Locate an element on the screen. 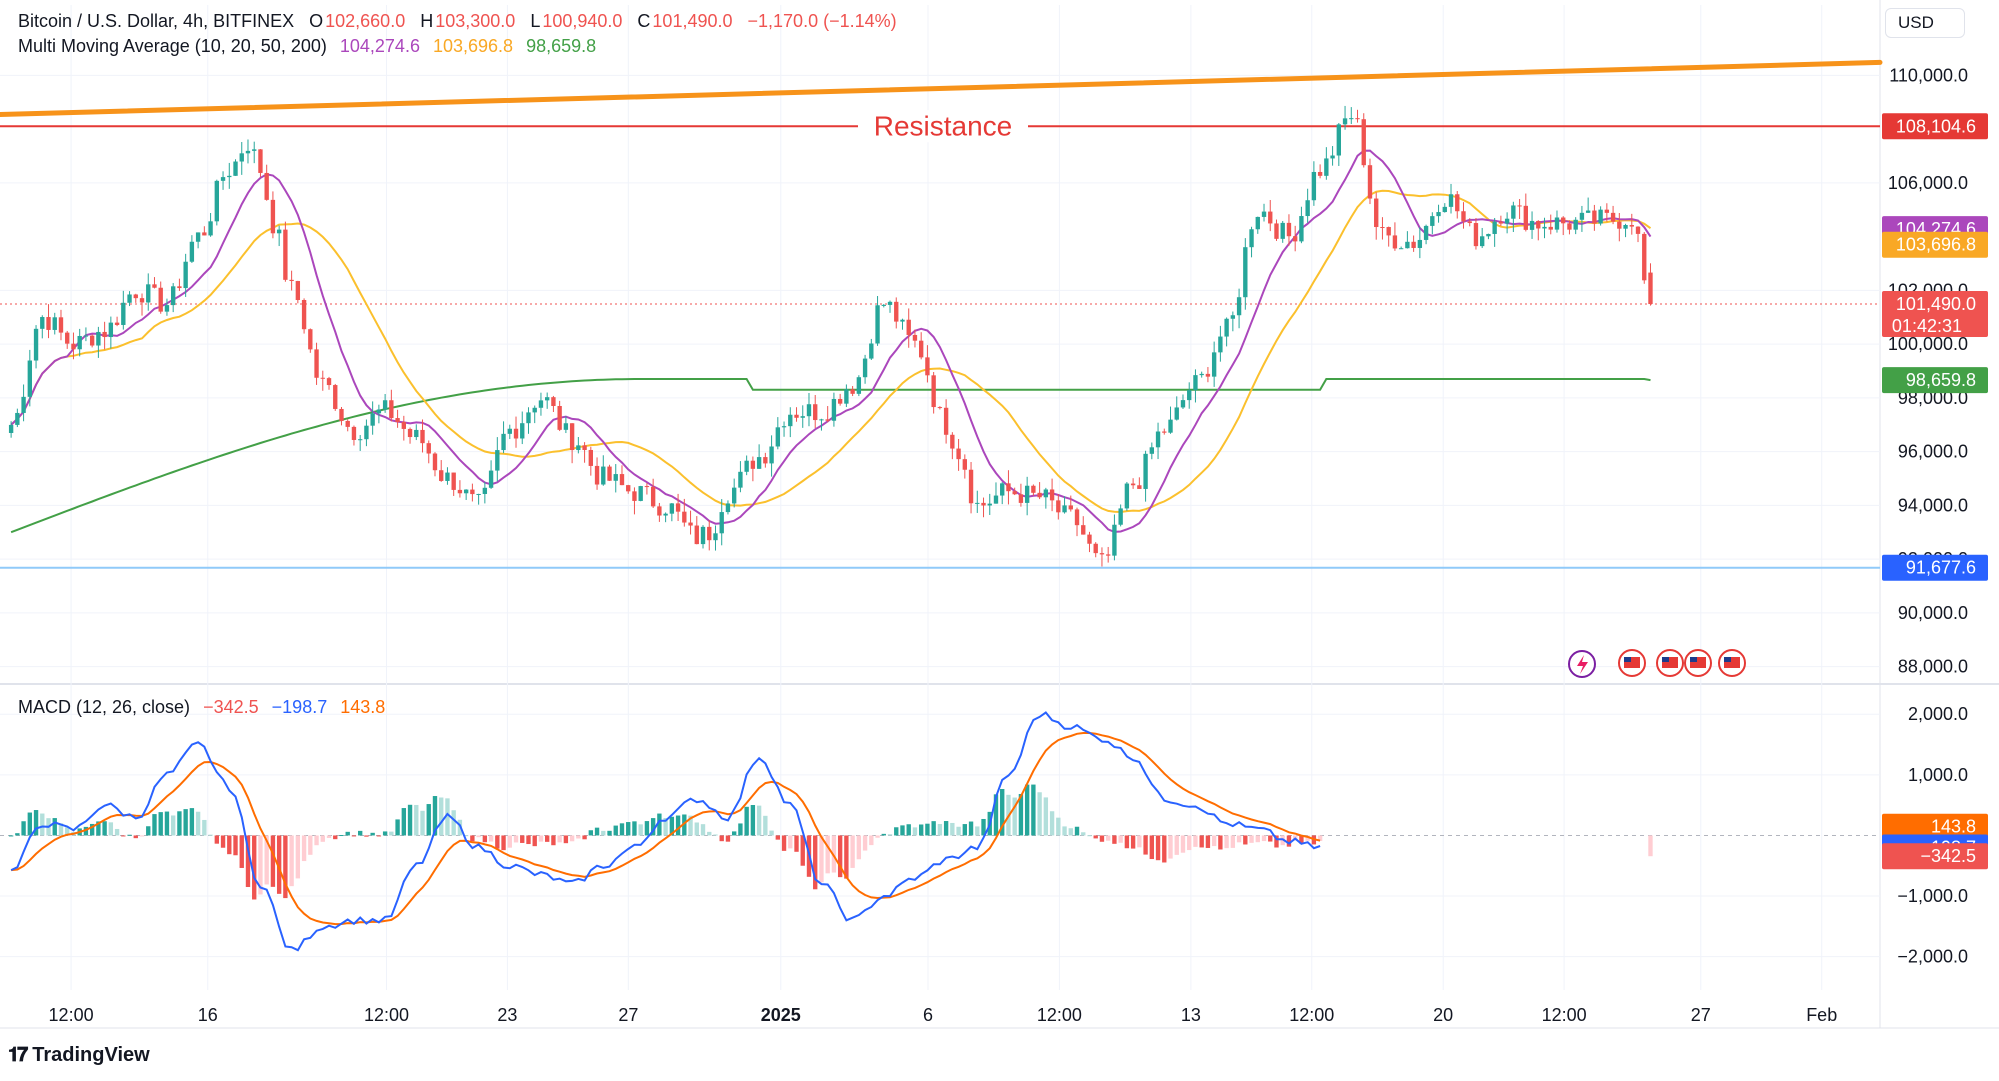 This screenshot has width=1999, height=1081. macd-line-value: −198.7 is located at coordinates (299, 707).